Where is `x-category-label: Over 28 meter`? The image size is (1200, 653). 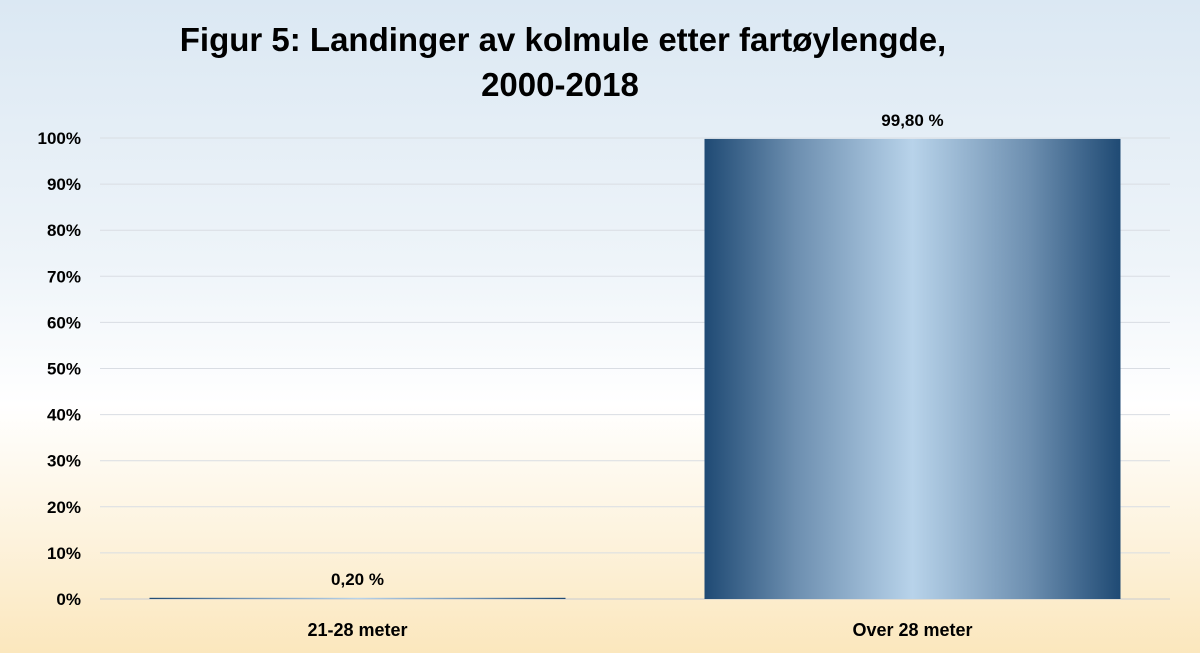 x-category-label: Over 28 meter is located at coordinates (912, 630).